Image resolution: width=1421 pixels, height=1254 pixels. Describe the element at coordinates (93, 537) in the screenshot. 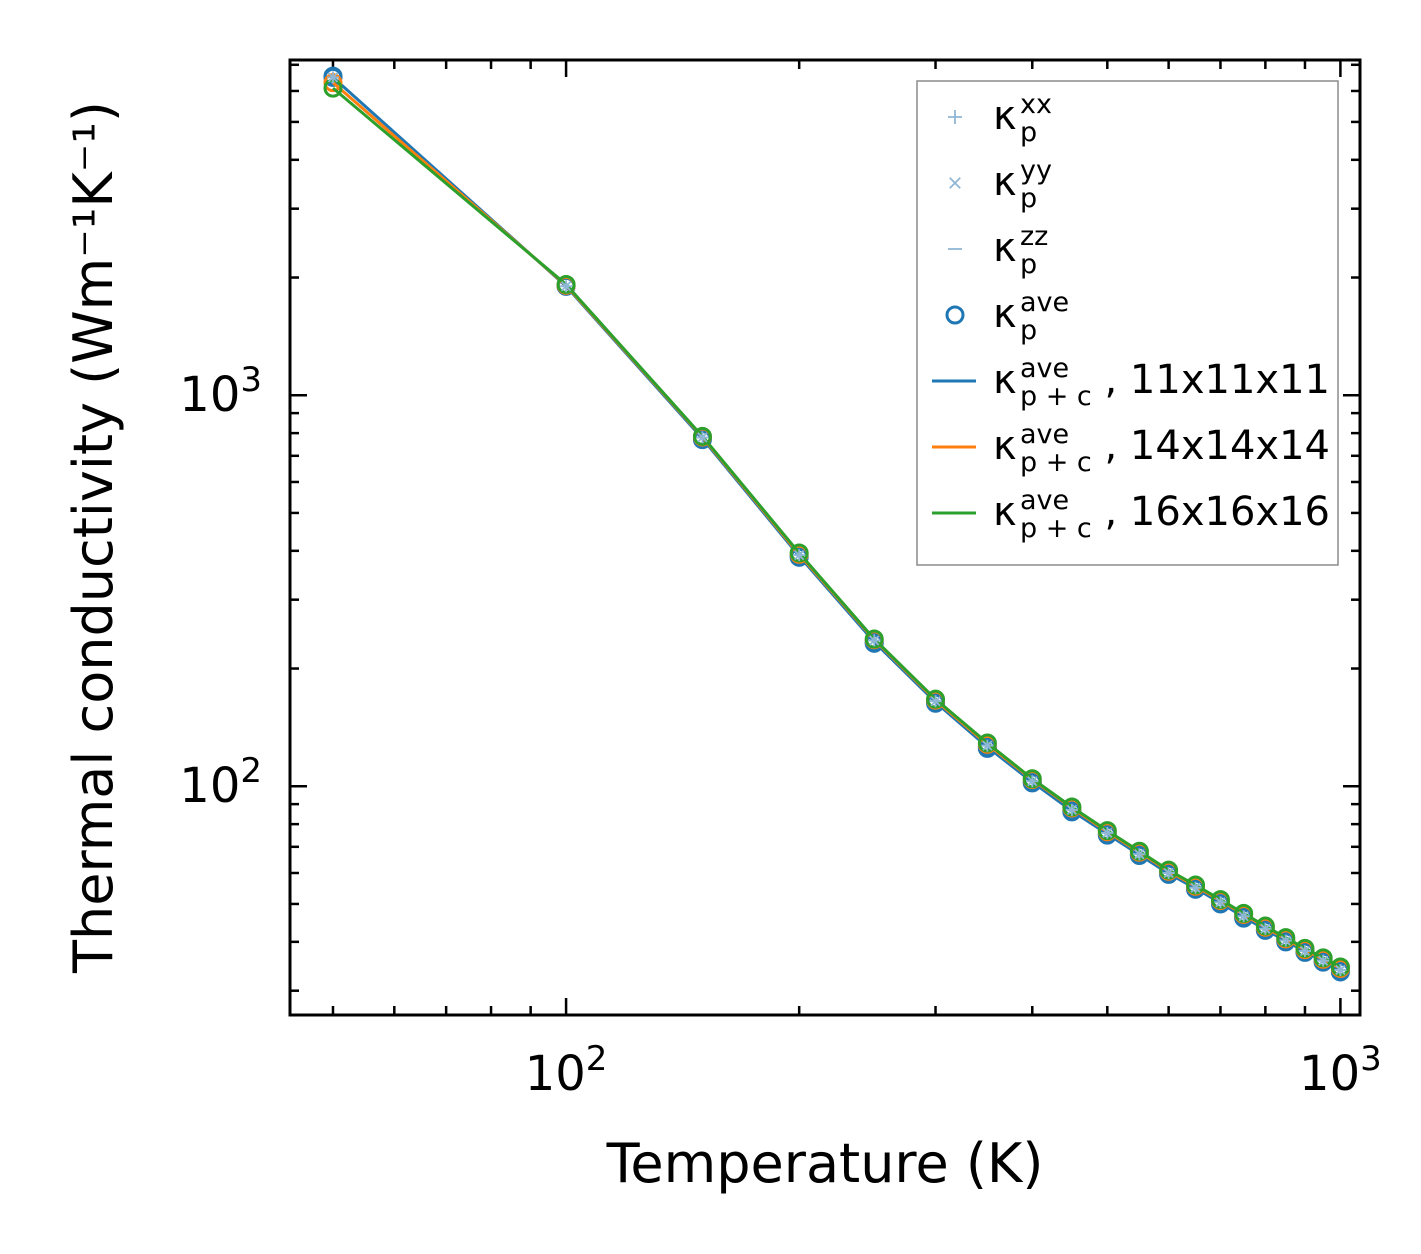

I see `y-axis-label: Thermal conductivity (Wm⁻¹K⁻¹)` at that location.